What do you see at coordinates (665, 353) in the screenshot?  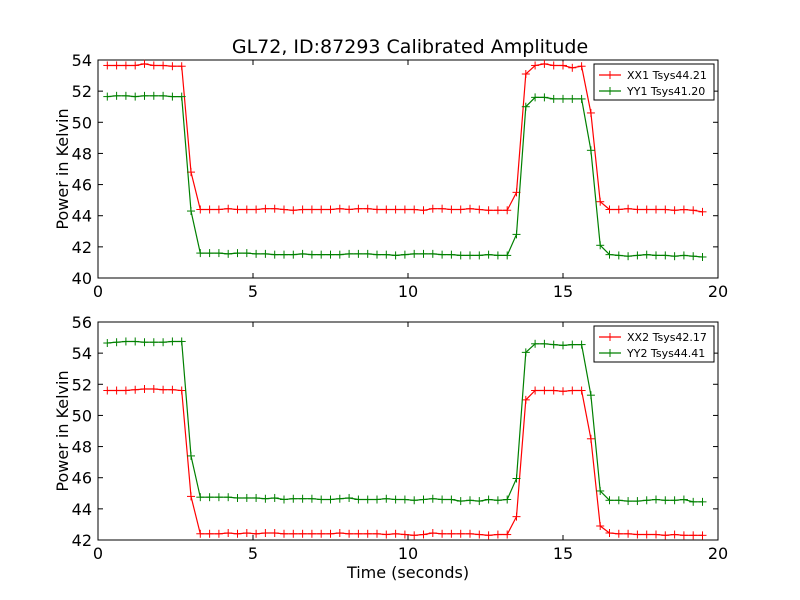 I see `legend-label: YY2 Tsys44.41` at bounding box center [665, 353].